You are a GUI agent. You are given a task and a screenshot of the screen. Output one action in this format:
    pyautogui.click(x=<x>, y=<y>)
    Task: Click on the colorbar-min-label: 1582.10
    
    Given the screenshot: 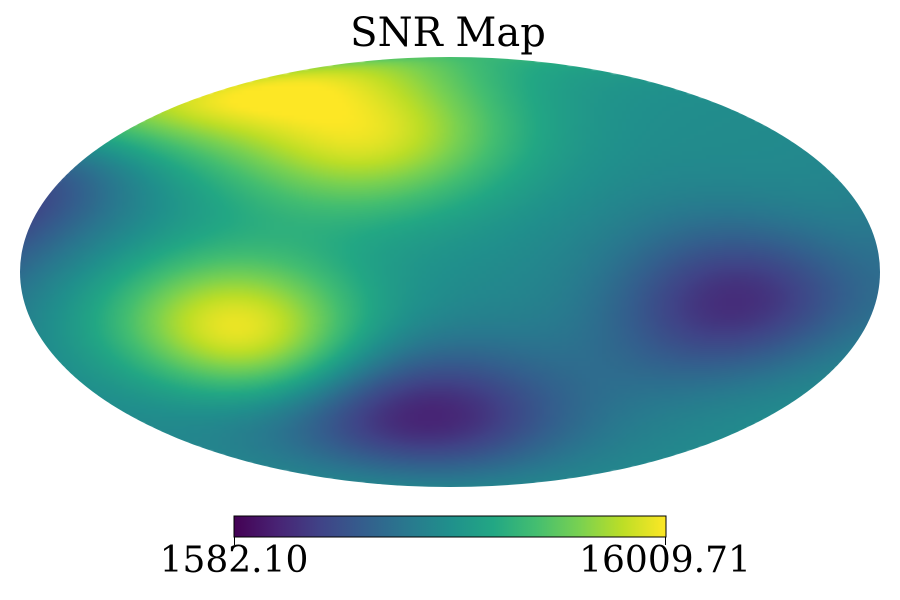 What is the action you would take?
    pyautogui.click(x=234, y=560)
    